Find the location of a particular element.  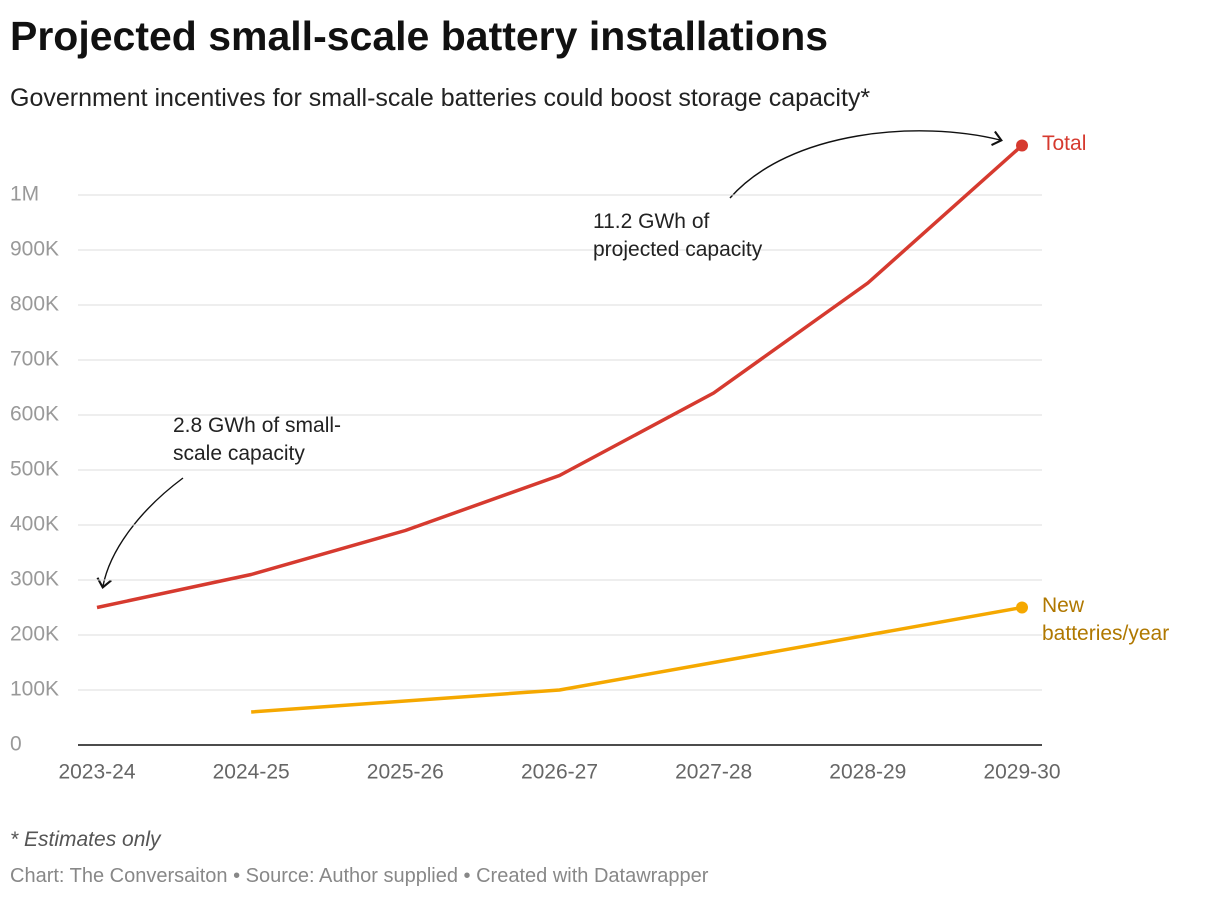

y-tick-label: 0 is located at coordinates (16, 744).